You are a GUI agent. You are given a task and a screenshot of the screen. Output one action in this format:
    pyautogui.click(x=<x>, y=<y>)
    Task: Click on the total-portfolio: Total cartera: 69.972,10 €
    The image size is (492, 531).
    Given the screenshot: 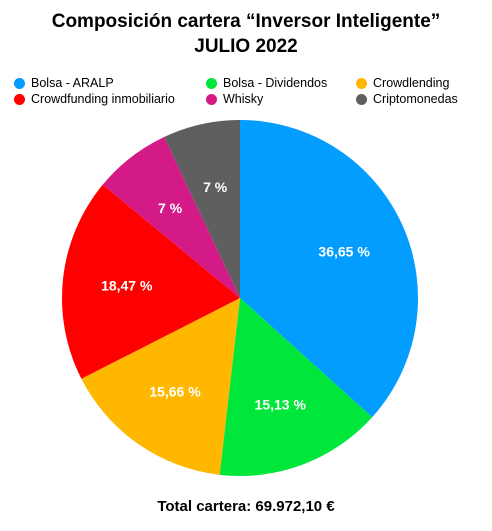 What is the action you would take?
    pyautogui.click(x=246, y=506)
    